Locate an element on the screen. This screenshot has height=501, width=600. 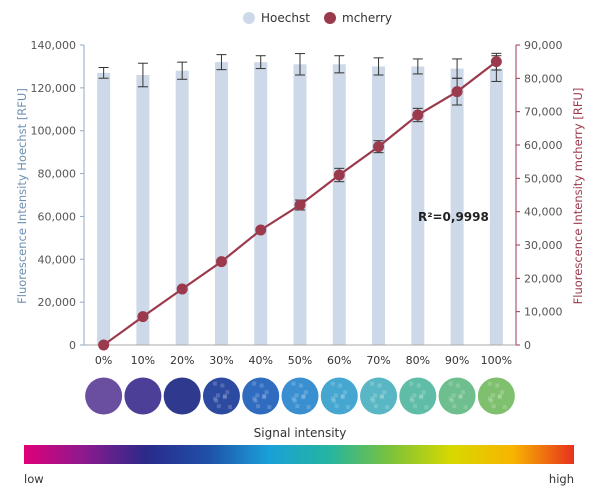
left-axis-tick-label: 140,000 is located at coordinates (54, 45).